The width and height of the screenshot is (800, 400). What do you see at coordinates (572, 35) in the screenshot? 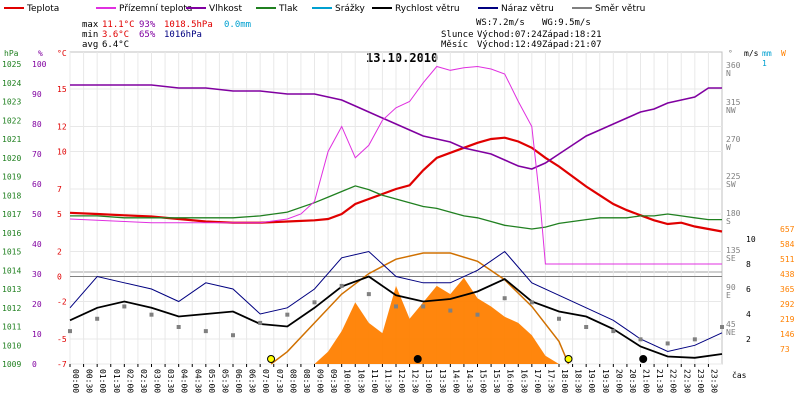
I see `sun-set: Západ:18:21` at bounding box center [572, 35].